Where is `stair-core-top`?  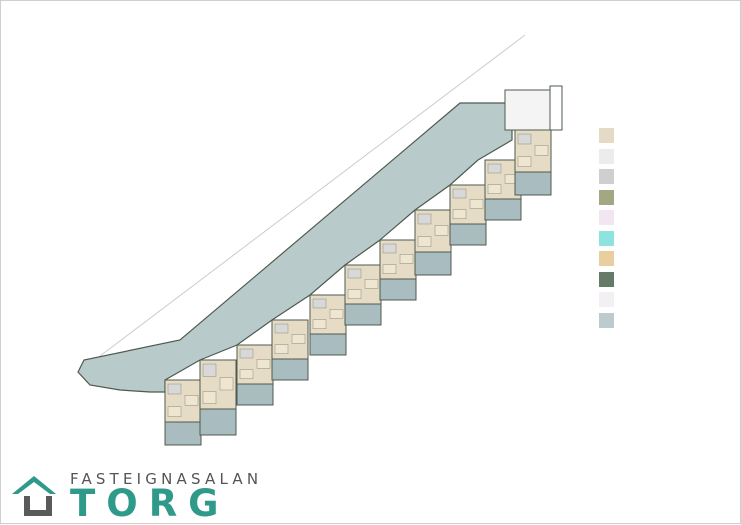
stair-core-top is located at coordinates (533, 108).